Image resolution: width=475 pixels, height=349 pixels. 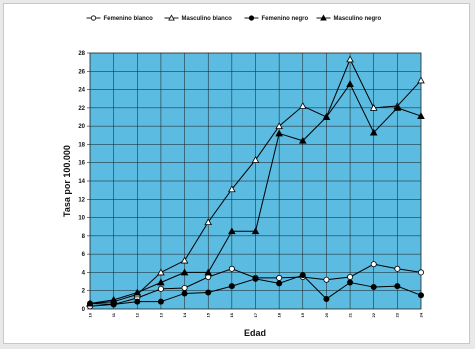 I want to click on x-tick-label: 18, so click(x=279, y=314).